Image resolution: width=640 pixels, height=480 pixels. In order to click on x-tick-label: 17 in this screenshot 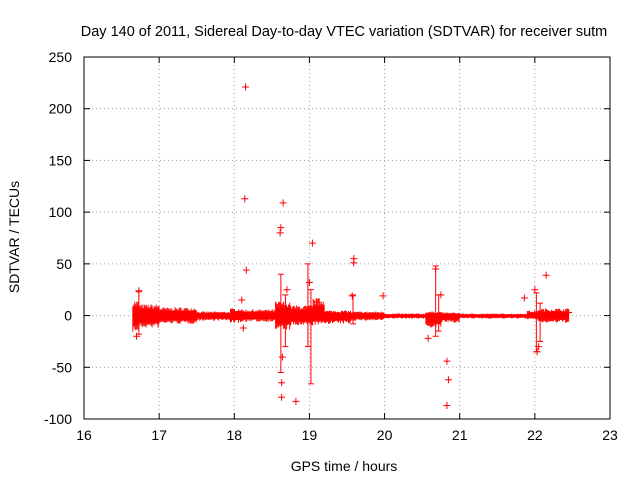, I will do `click(159, 435)`.